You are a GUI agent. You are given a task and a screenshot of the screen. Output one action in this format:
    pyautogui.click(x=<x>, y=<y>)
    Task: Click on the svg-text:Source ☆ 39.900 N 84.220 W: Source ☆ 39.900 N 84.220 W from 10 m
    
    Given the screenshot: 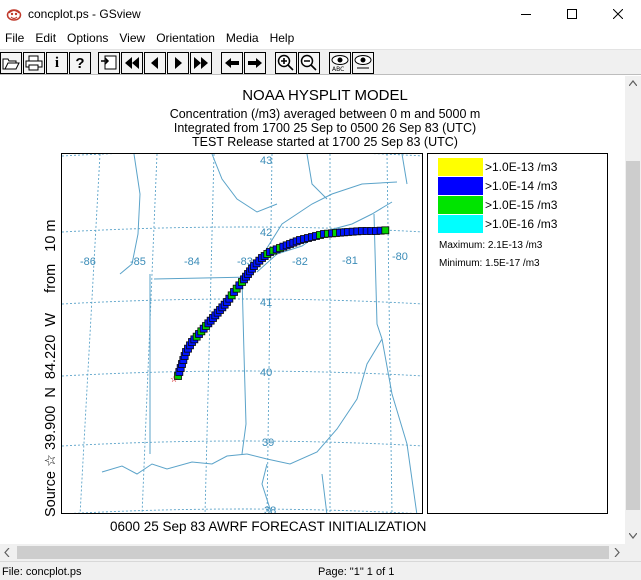 What is the action you would take?
    pyautogui.click(x=51, y=369)
    